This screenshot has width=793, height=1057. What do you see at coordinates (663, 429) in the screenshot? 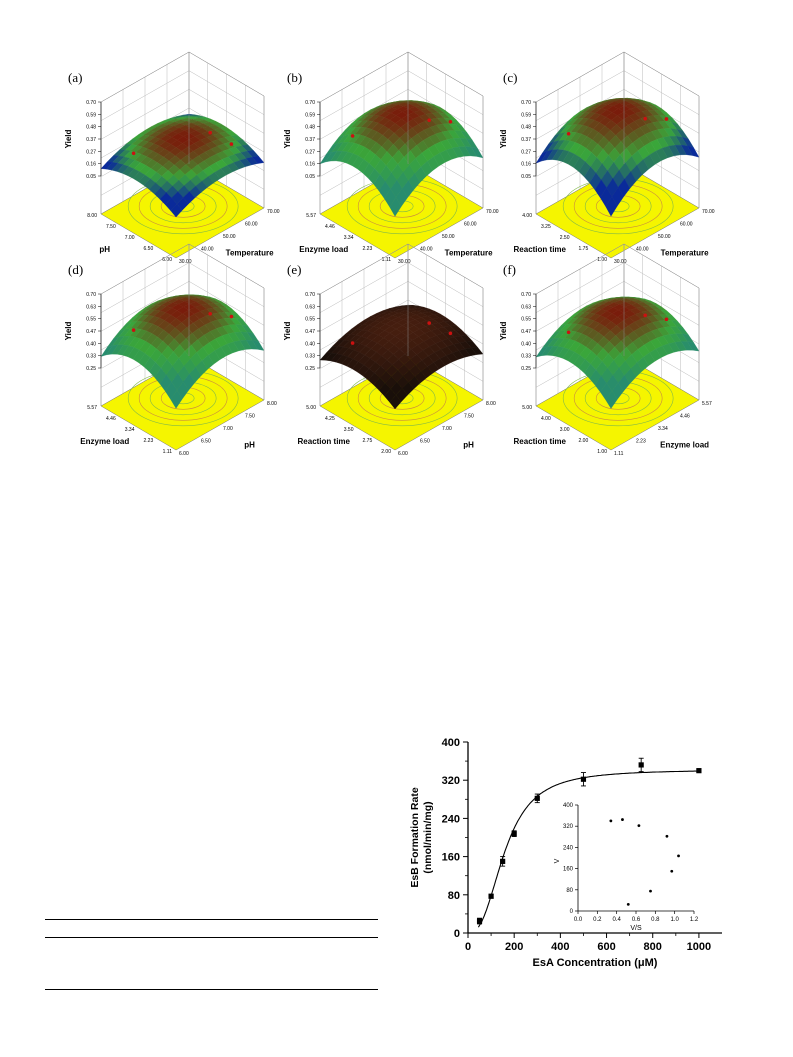
I see `right-axis-tick-label: 3.34` at bounding box center [663, 429].